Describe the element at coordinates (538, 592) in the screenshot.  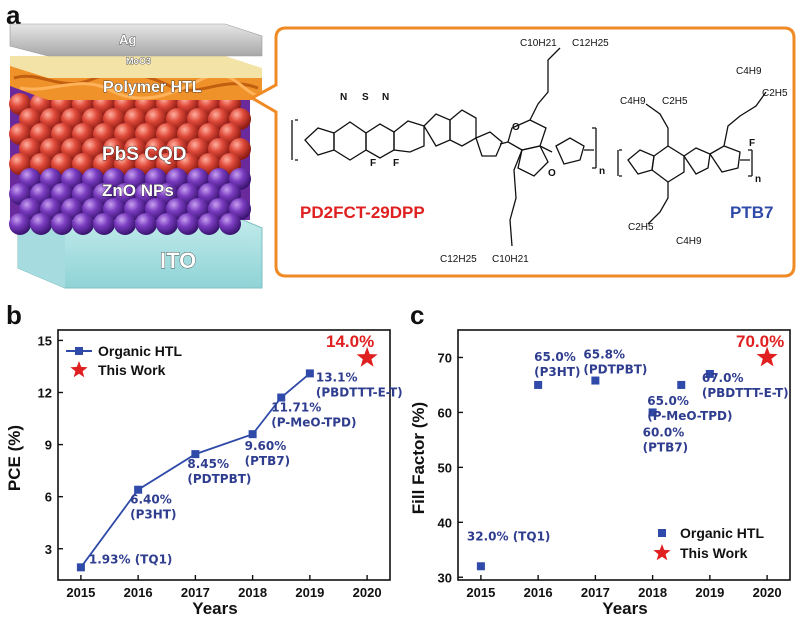
I see `x-tick-label: 2016` at that location.